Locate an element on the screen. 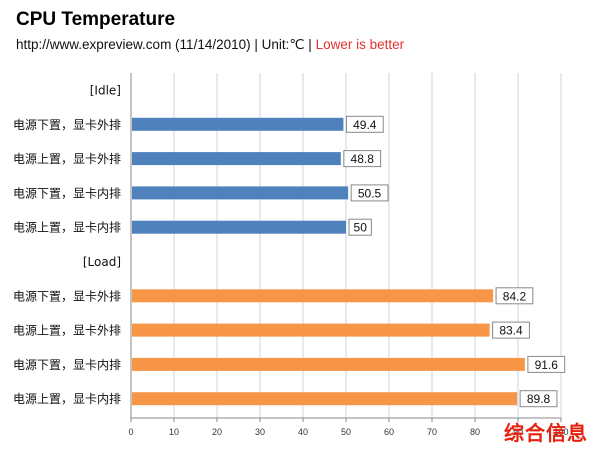 The image size is (594, 452). chart-title: CPU Temperature is located at coordinates (96, 19).